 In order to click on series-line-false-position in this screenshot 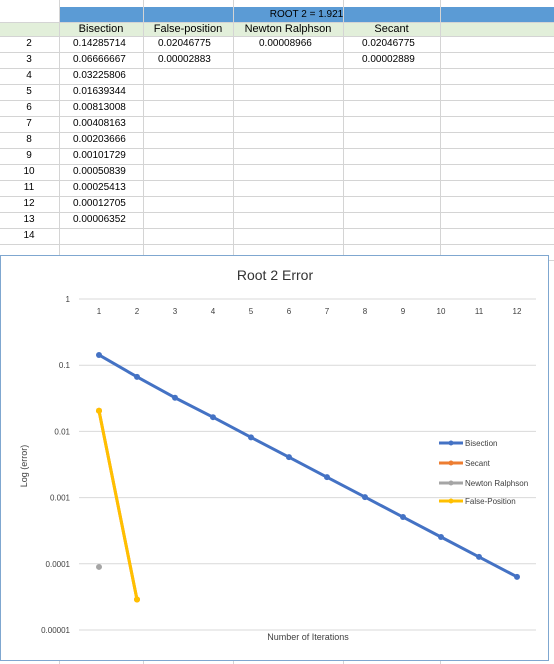, I will do `click(118, 505)`.